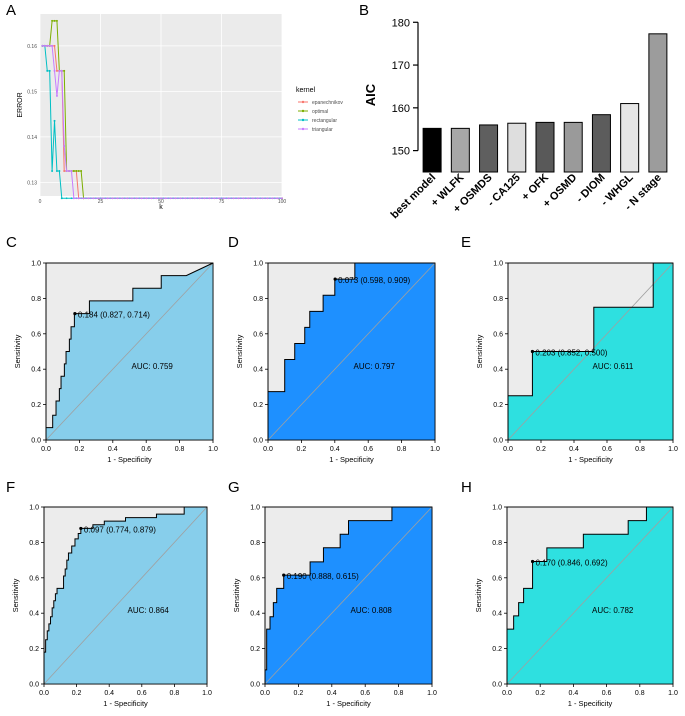  Describe the element at coordinates (460, 150) in the screenshot. I see `bar-+ WLFK` at that location.